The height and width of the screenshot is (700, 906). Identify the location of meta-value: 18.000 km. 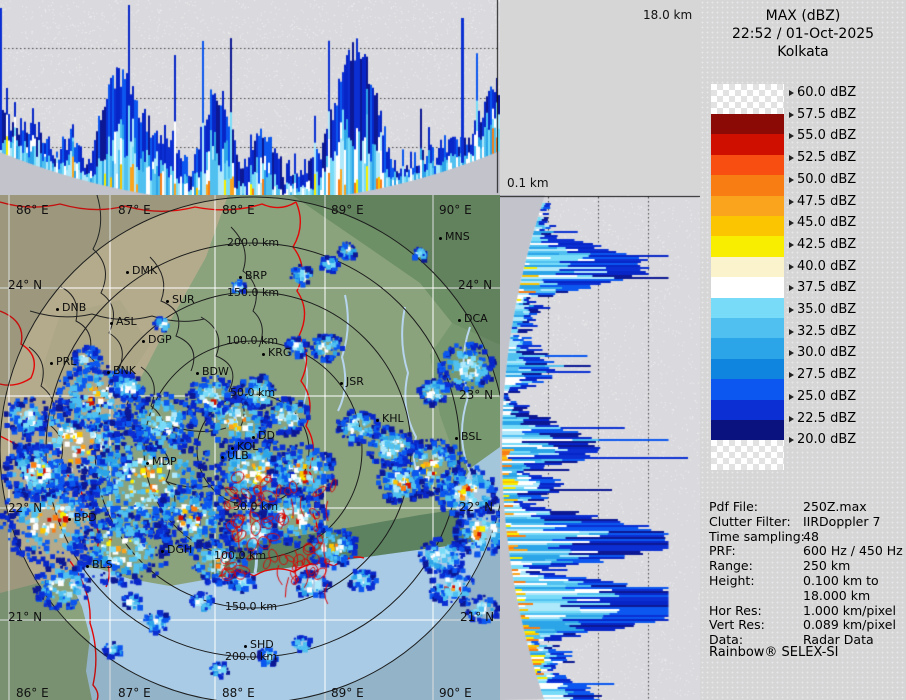
(837, 595).